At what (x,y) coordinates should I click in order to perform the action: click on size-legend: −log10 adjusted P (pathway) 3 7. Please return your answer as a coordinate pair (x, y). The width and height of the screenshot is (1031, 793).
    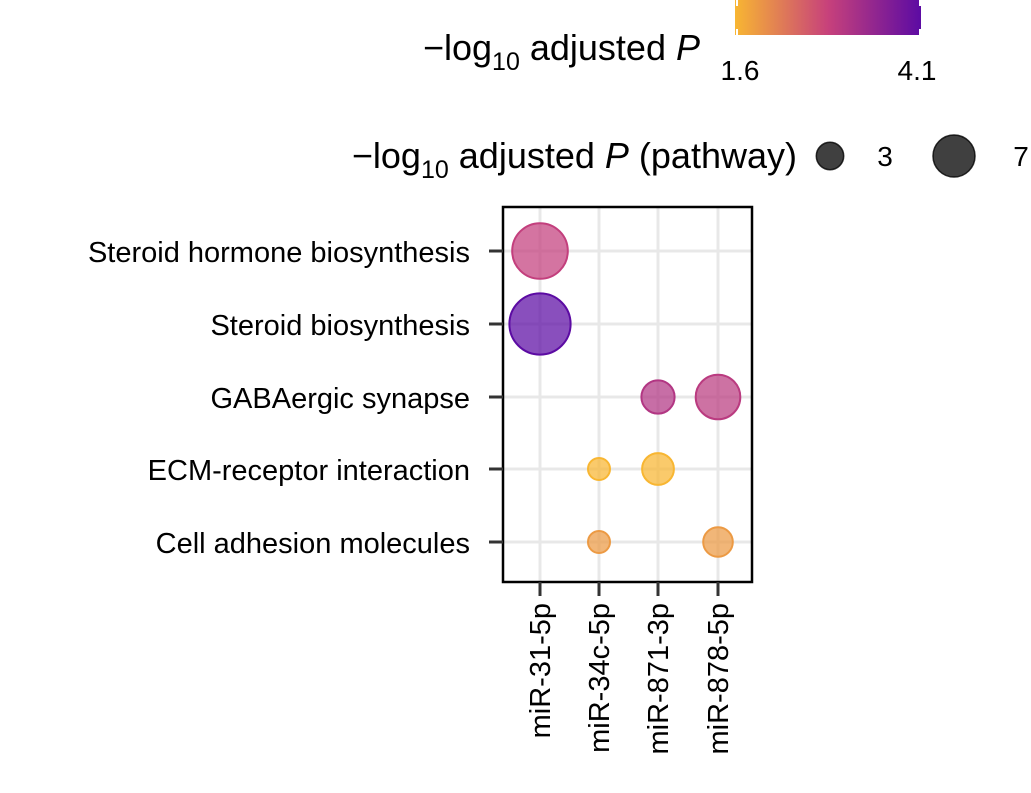
    Looking at the image, I should click on (690, 159).